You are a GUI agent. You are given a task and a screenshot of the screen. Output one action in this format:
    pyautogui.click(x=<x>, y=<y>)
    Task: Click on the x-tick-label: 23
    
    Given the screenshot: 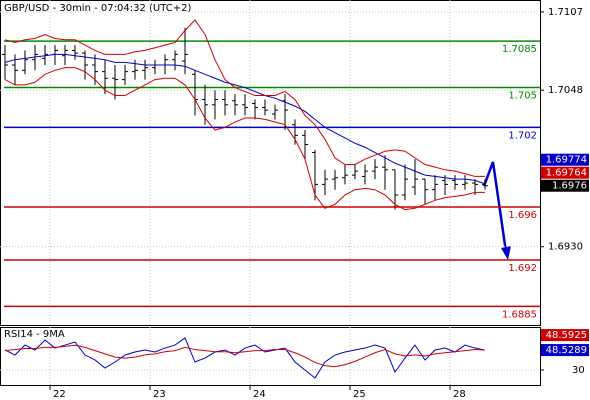 What is the action you would take?
    pyautogui.click(x=159, y=394)
    